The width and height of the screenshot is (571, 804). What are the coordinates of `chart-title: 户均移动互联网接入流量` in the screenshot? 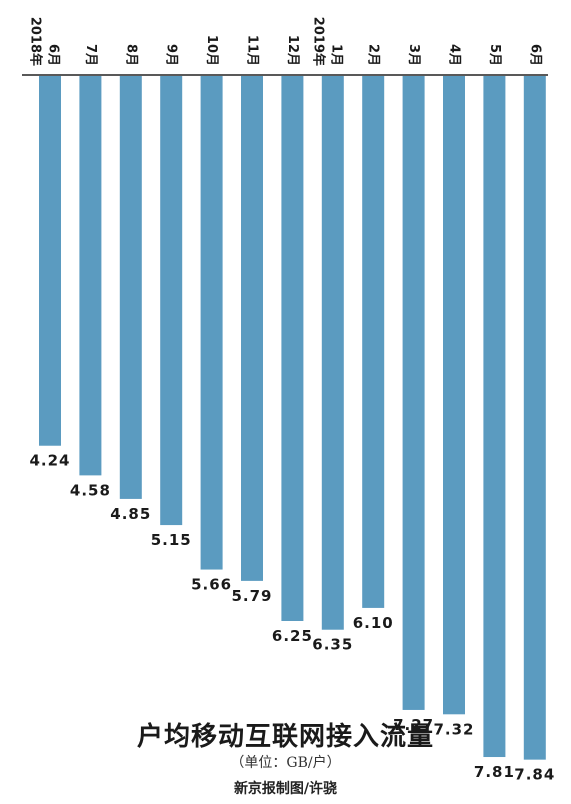 It's located at (285, 737).